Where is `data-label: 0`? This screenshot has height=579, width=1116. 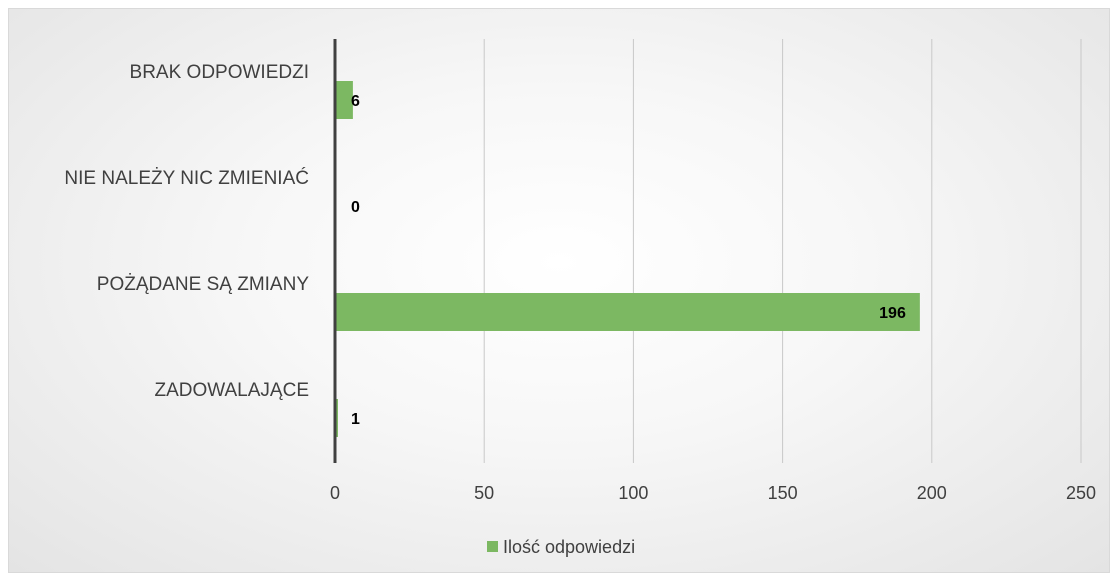
data-label: 0 is located at coordinates (355, 207).